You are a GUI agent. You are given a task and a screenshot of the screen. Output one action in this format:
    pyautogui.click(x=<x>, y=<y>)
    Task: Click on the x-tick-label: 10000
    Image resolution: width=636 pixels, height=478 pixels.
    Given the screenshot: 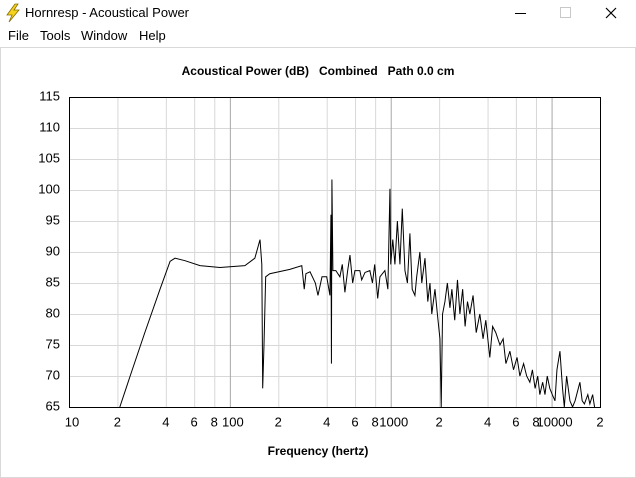 What is the action you would take?
    pyautogui.click(x=554, y=421)
    